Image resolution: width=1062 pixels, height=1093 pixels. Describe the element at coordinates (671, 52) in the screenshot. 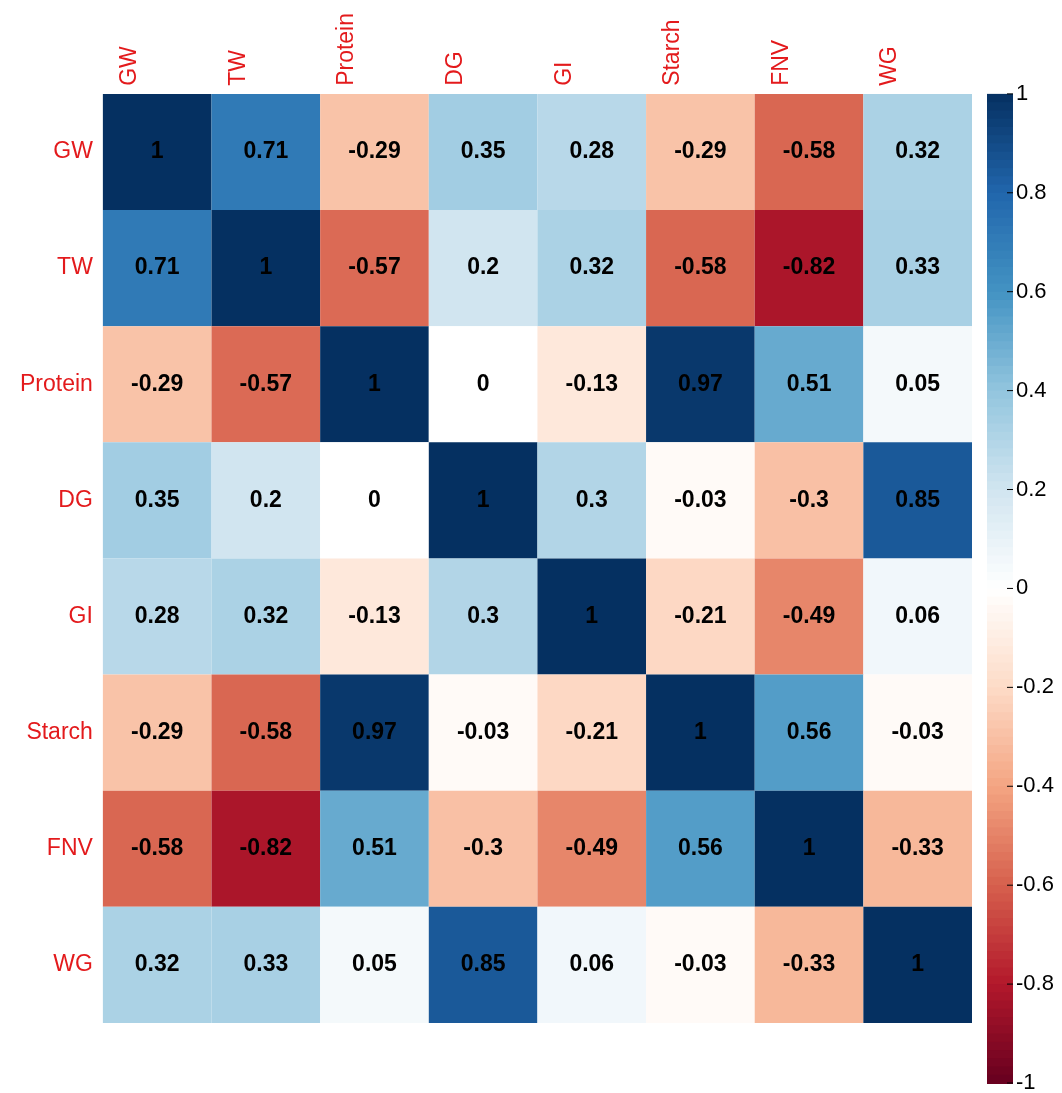

I see `x-tick-label: Starch` at that location.